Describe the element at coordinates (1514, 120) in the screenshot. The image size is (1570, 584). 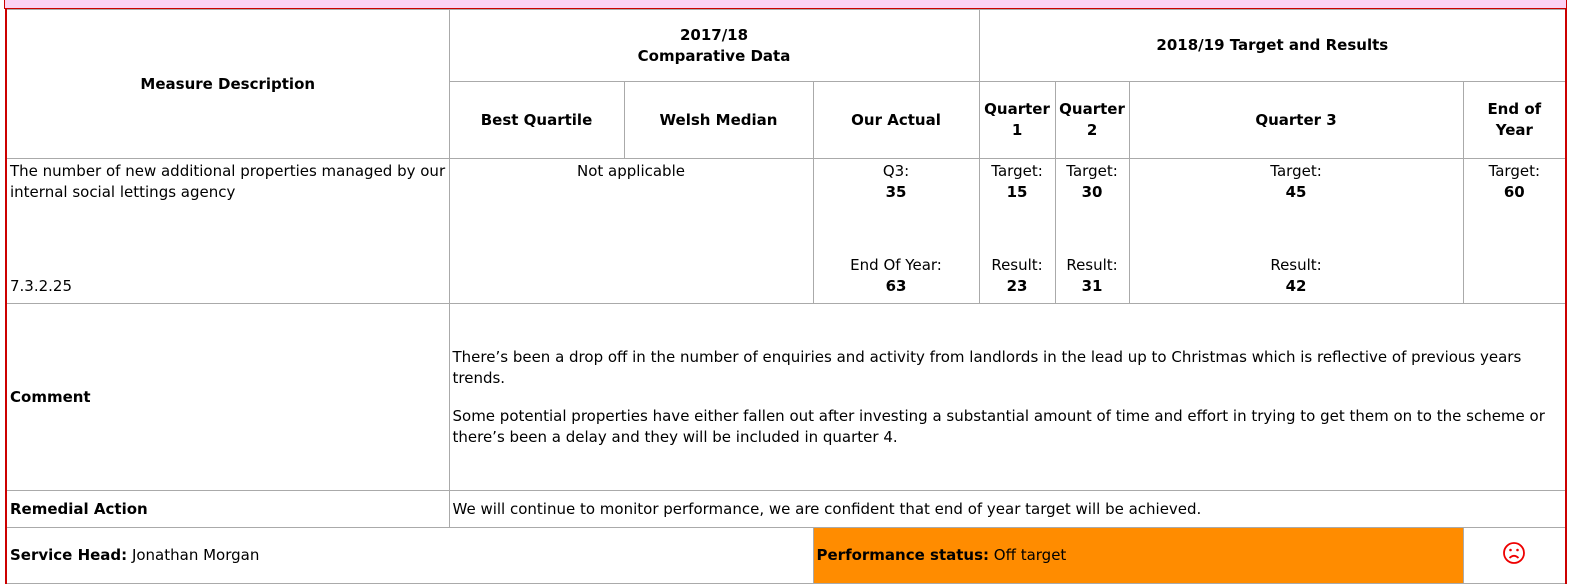
I see `column-header: End of Year` at that location.